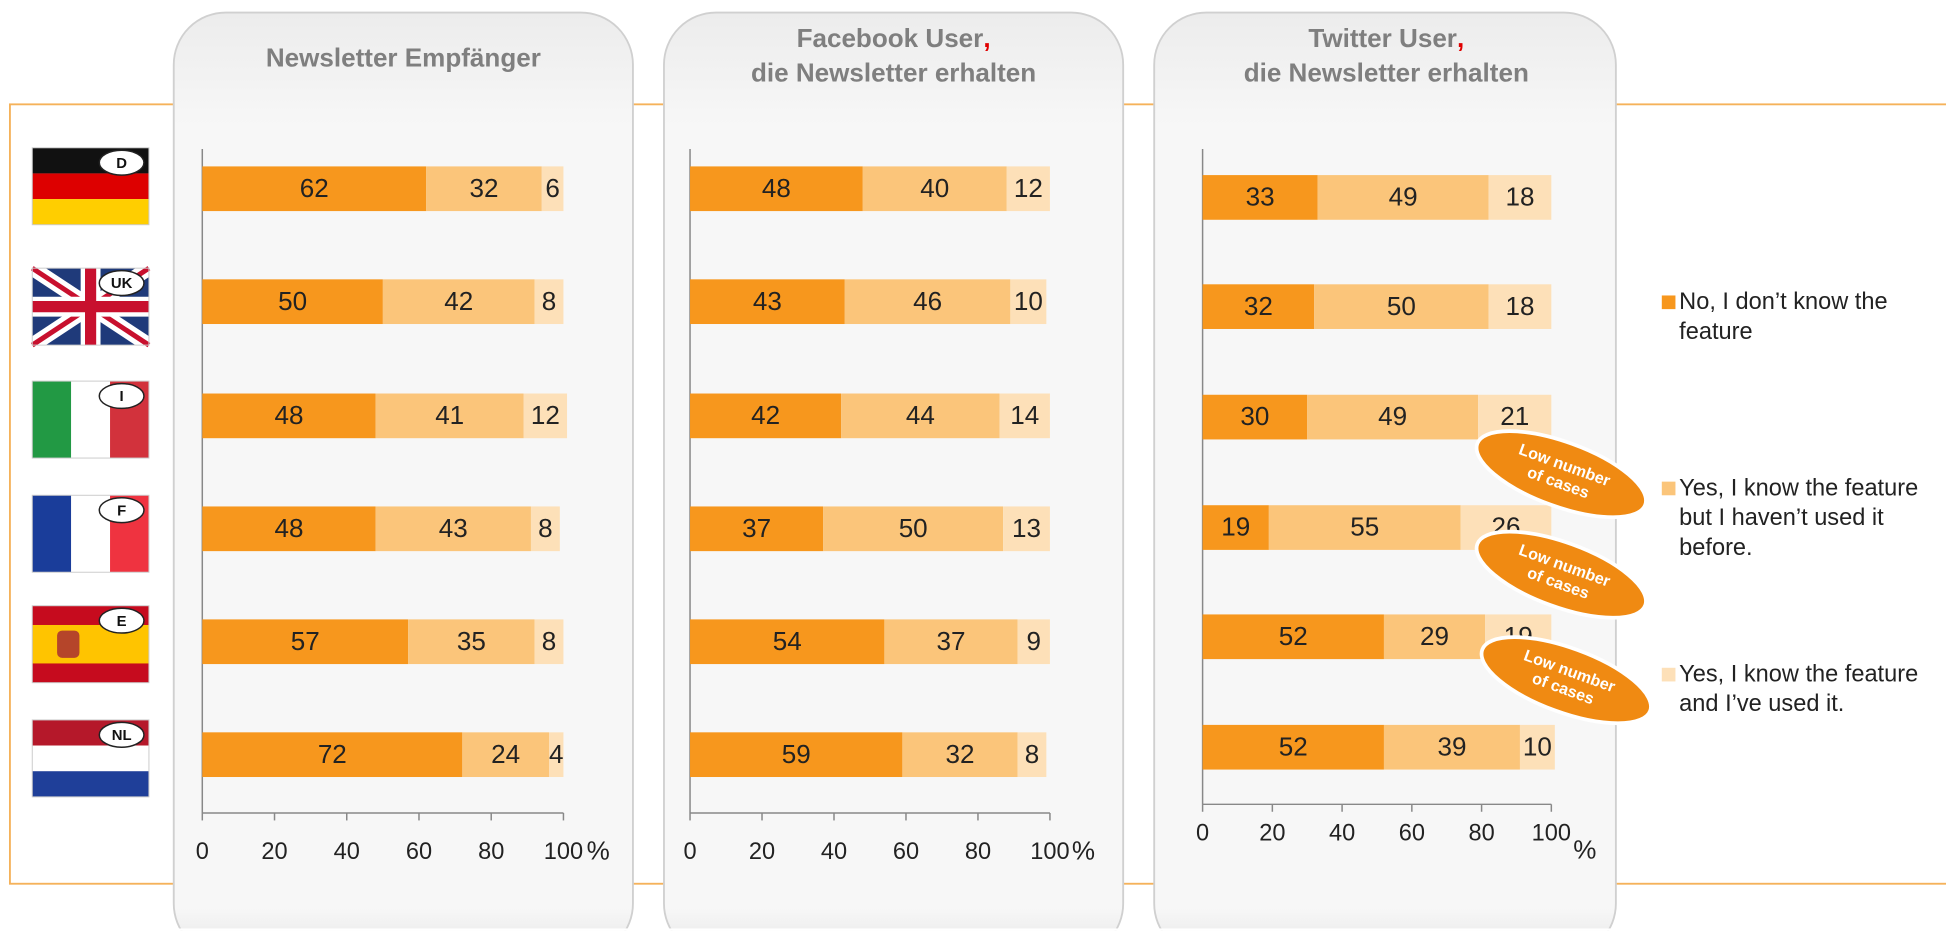 This screenshot has width=1946, height=936. What do you see at coordinates (1026, 528) in the screenshot?
I see `data-label: 13` at bounding box center [1026, 528].